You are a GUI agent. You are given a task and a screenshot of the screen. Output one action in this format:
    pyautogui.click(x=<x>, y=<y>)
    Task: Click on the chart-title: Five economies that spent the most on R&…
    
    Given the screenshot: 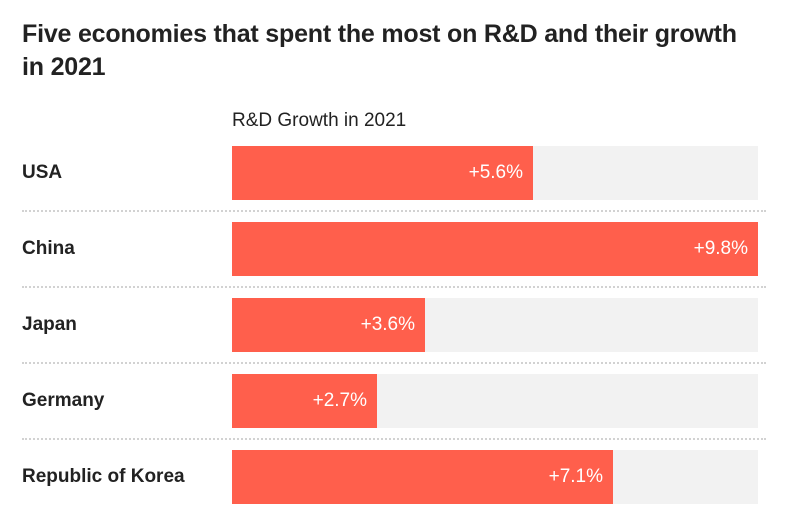 What is the action you would take?
    pyautogui.click(x=379, y=50)
    